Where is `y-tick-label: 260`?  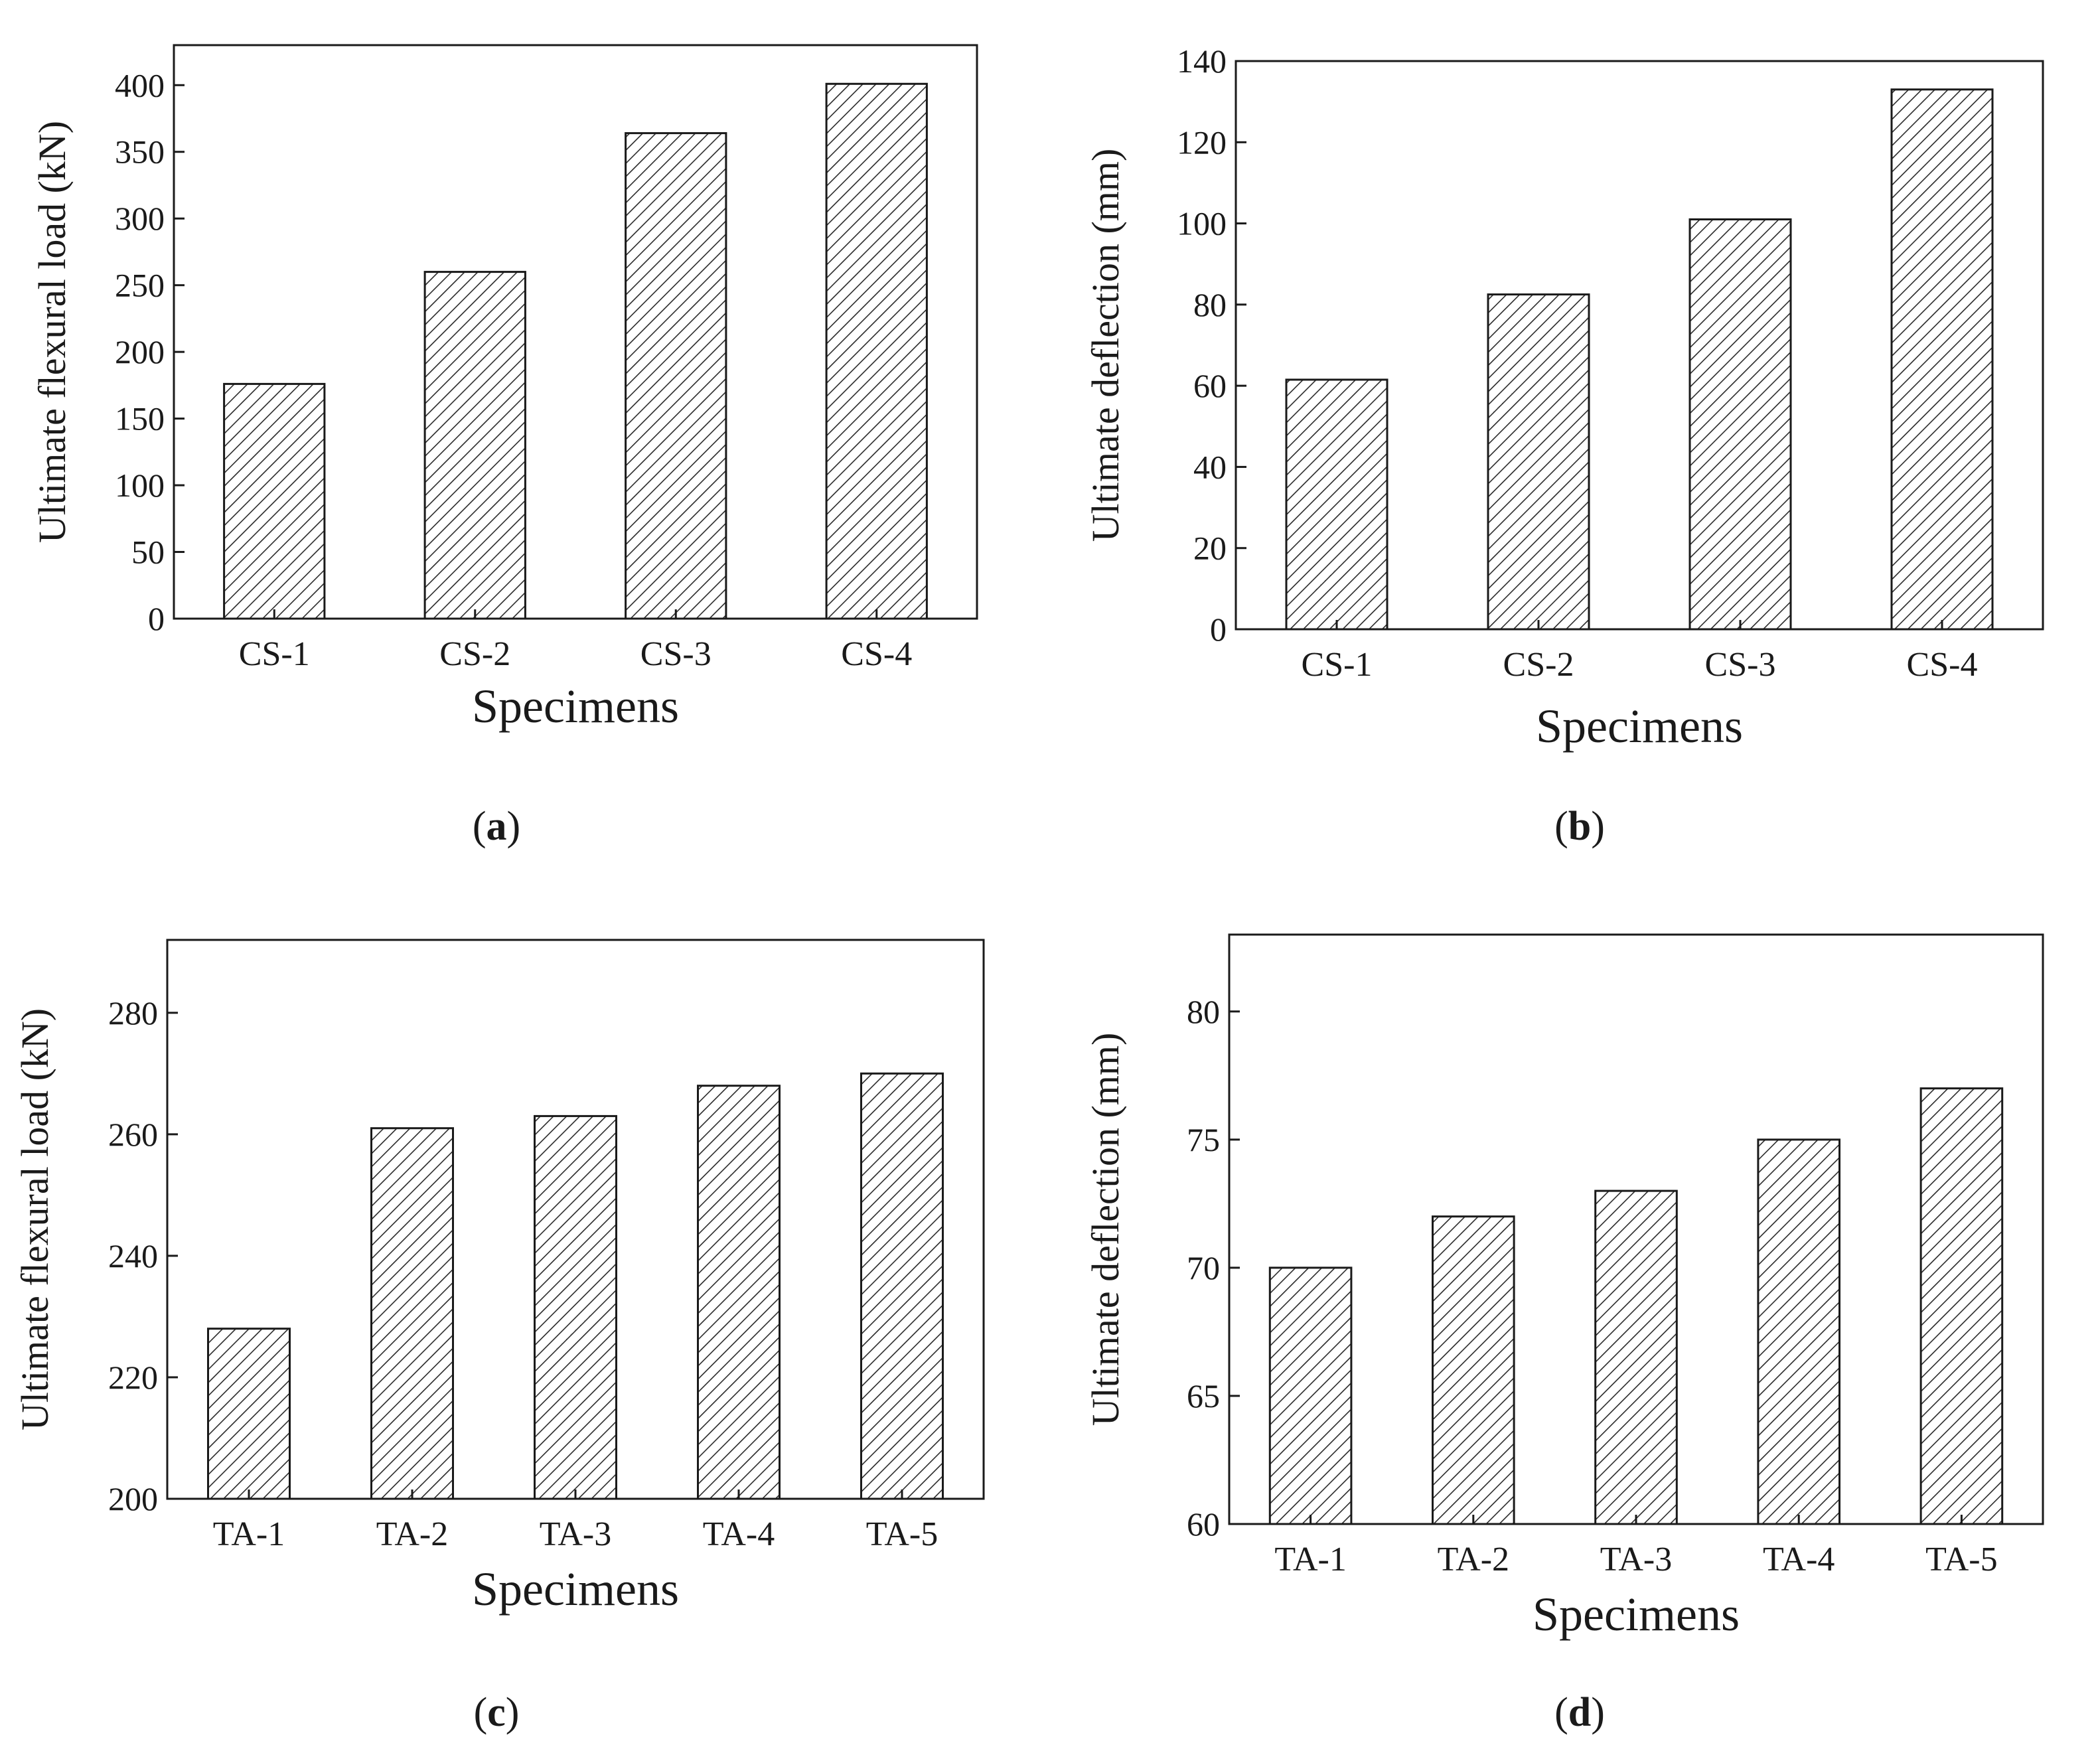
y-tick-label: 260 is located at coordinates (133, 1134).